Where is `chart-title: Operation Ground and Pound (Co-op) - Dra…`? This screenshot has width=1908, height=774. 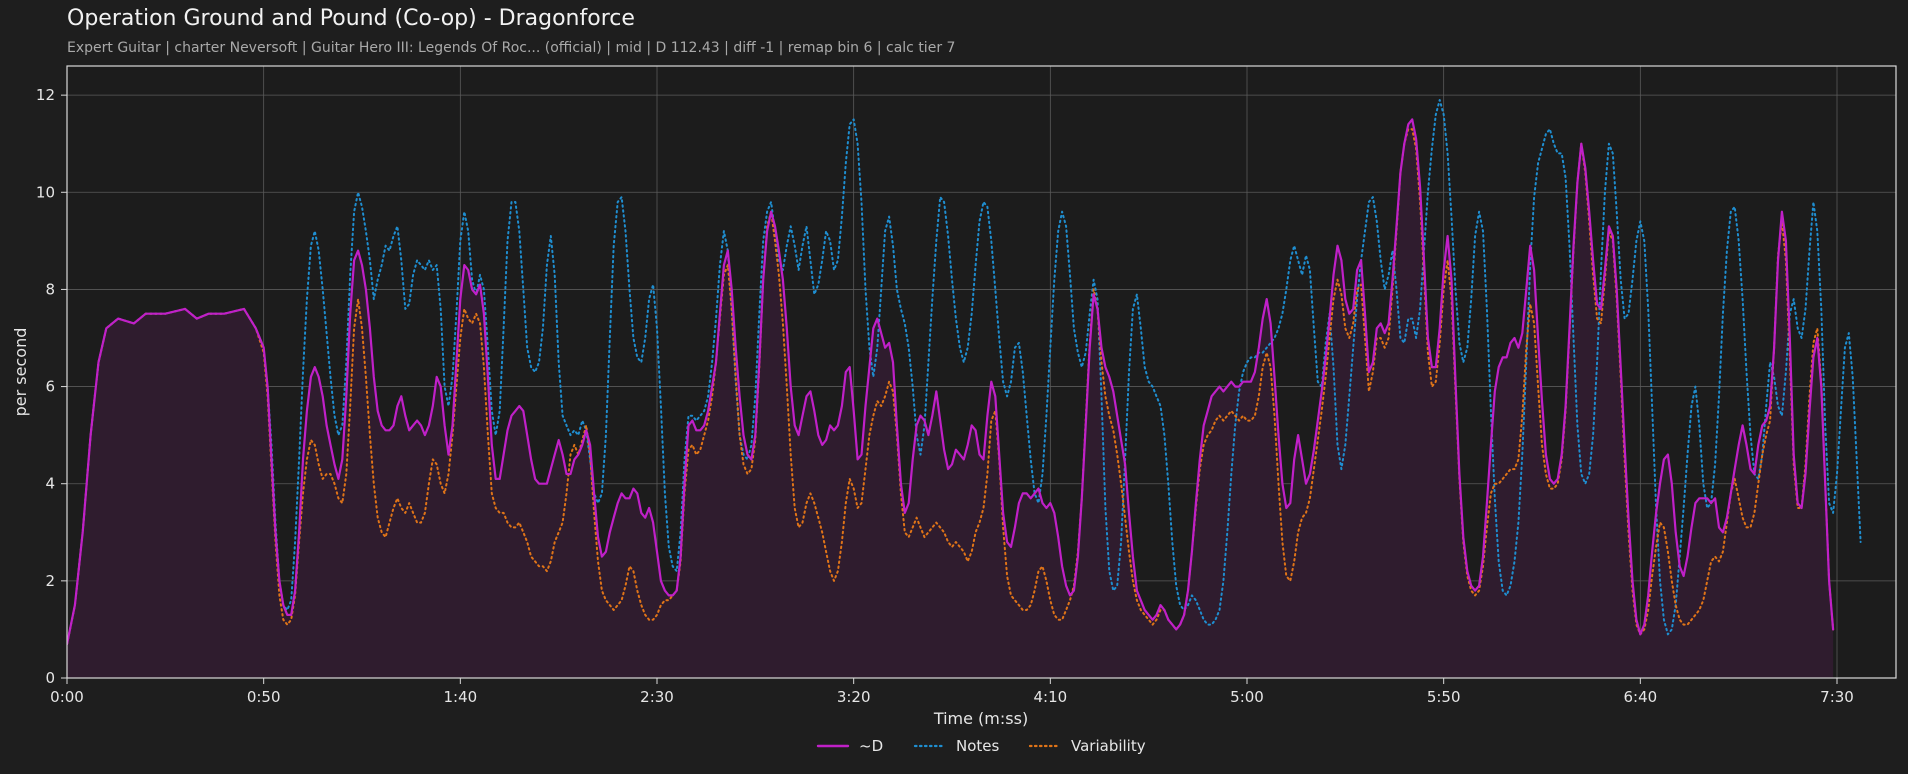
chart-title: Operation Ground and Pound (Co-op) - Dra… is located at coordinates (351, 18).